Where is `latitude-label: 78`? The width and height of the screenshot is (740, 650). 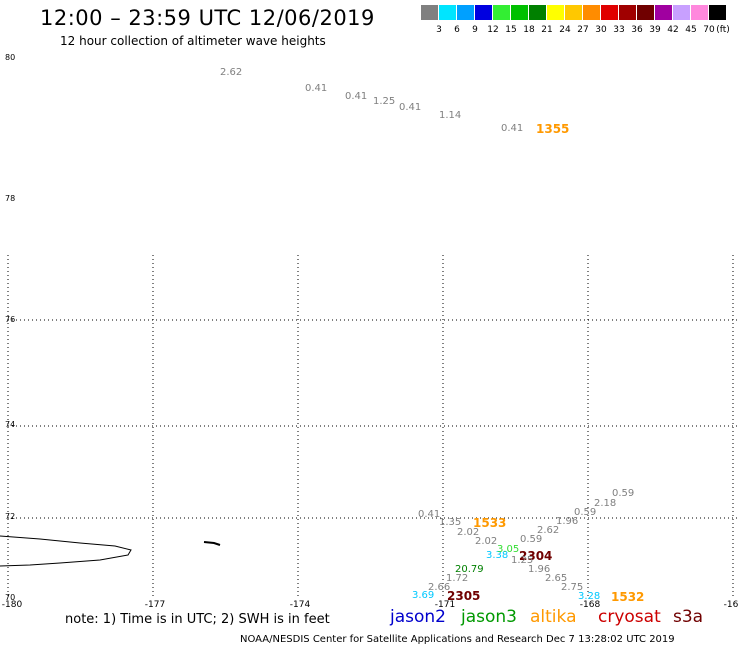 latitude-label: 78 is located at coordinates (10, 198).